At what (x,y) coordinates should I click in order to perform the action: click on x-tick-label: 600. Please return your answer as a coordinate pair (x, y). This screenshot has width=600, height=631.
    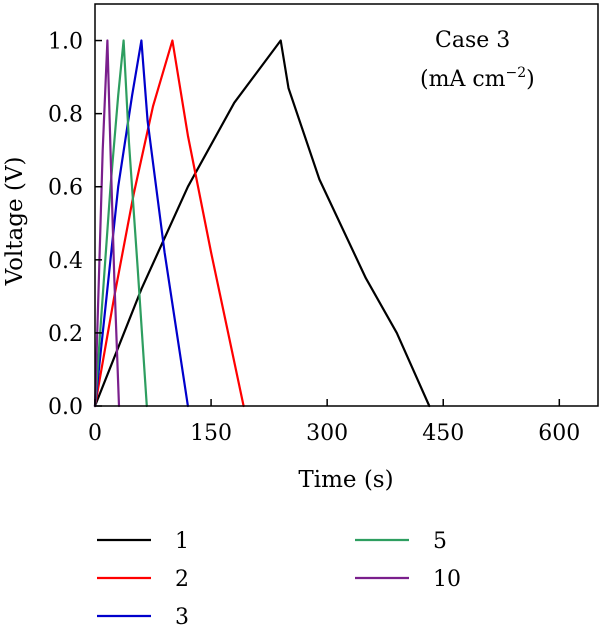
    Looking at the image, I should click on (559, 433).